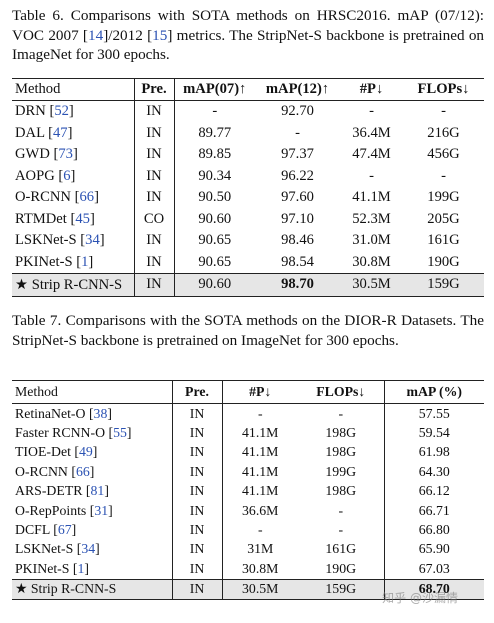 This screenshot has height=623, width=494. Describe the element at coordinates (64, 510) in the screenshot. I see `method-cell: O-RepPoints [31]` at that location.